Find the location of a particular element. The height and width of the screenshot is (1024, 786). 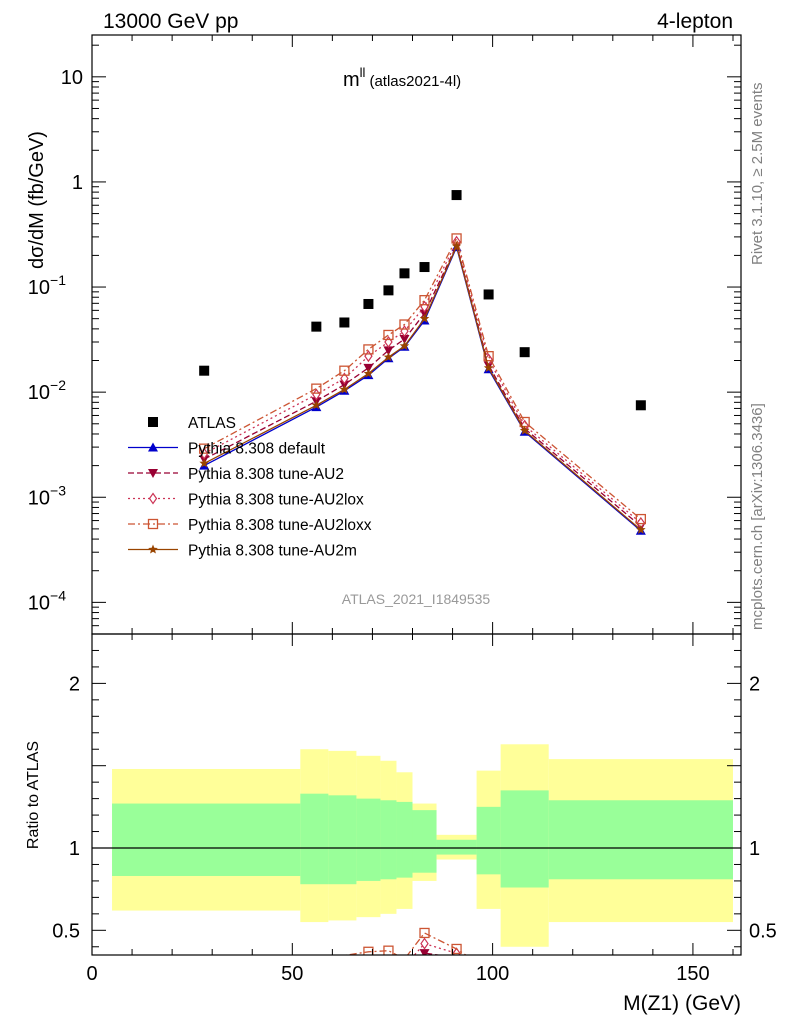

plot-title: mll(atlas2021-4l) is located at coordinates (402, 78).